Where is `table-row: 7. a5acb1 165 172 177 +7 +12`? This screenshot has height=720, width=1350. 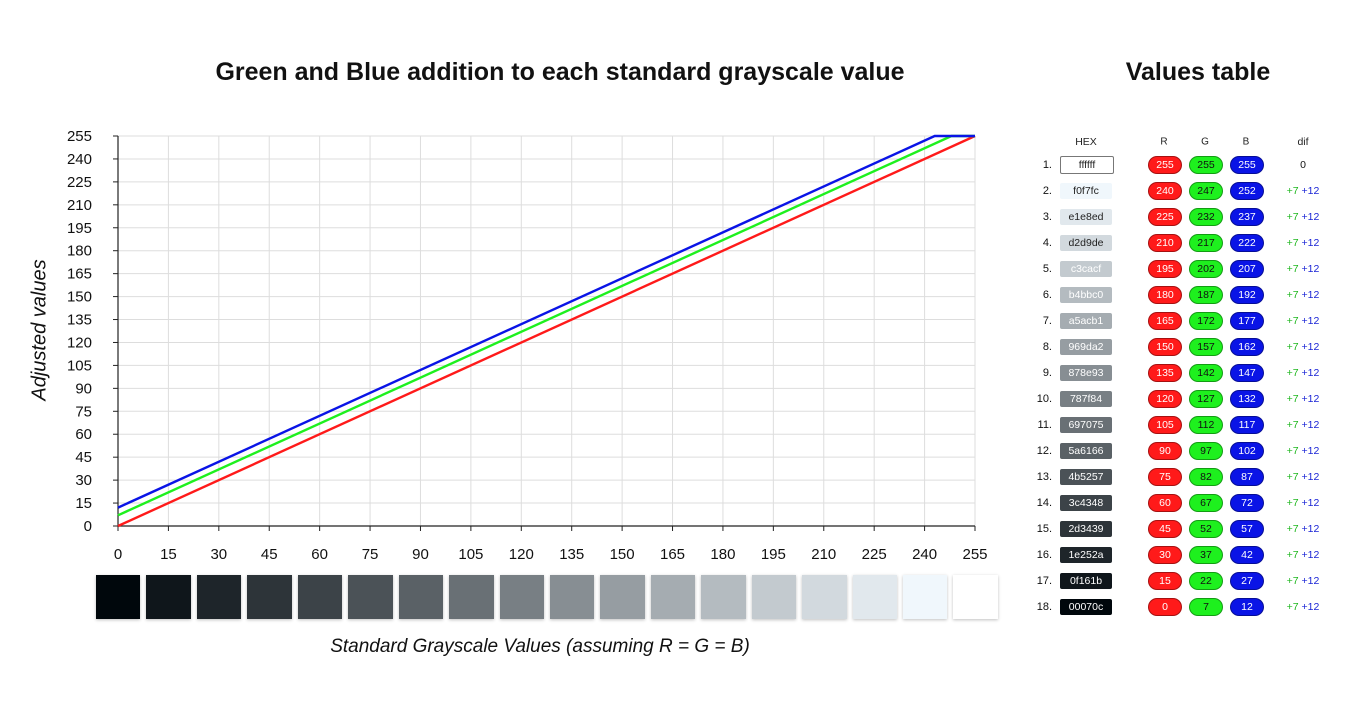
table-row: 7. a5acb1 165 172 177 +7 +12 is located at coordinates (1185, 321).